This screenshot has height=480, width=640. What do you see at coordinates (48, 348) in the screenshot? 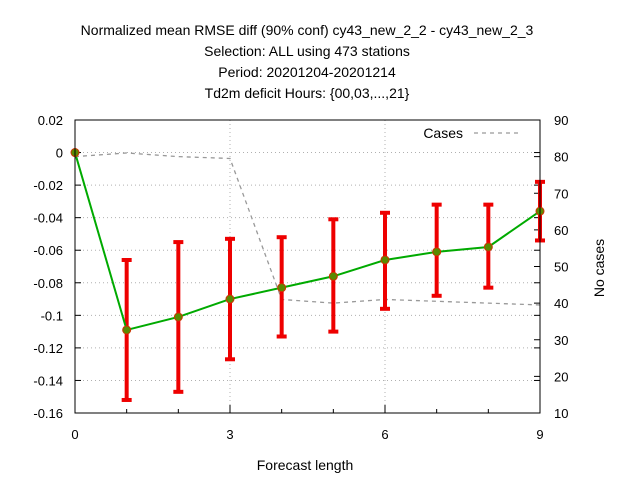
I see `y-tick-label: -0.12` at bounding box center [48, 348].